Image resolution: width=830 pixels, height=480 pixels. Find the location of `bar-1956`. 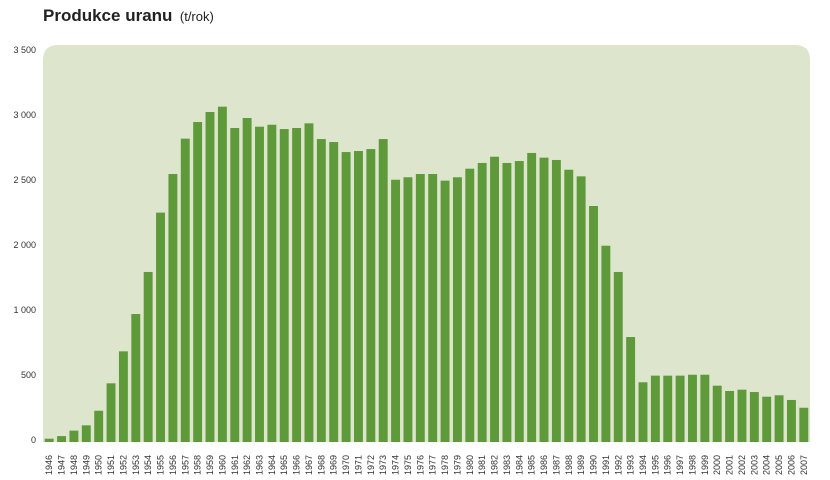

bar-1956 is located at coordinates (173, 308).